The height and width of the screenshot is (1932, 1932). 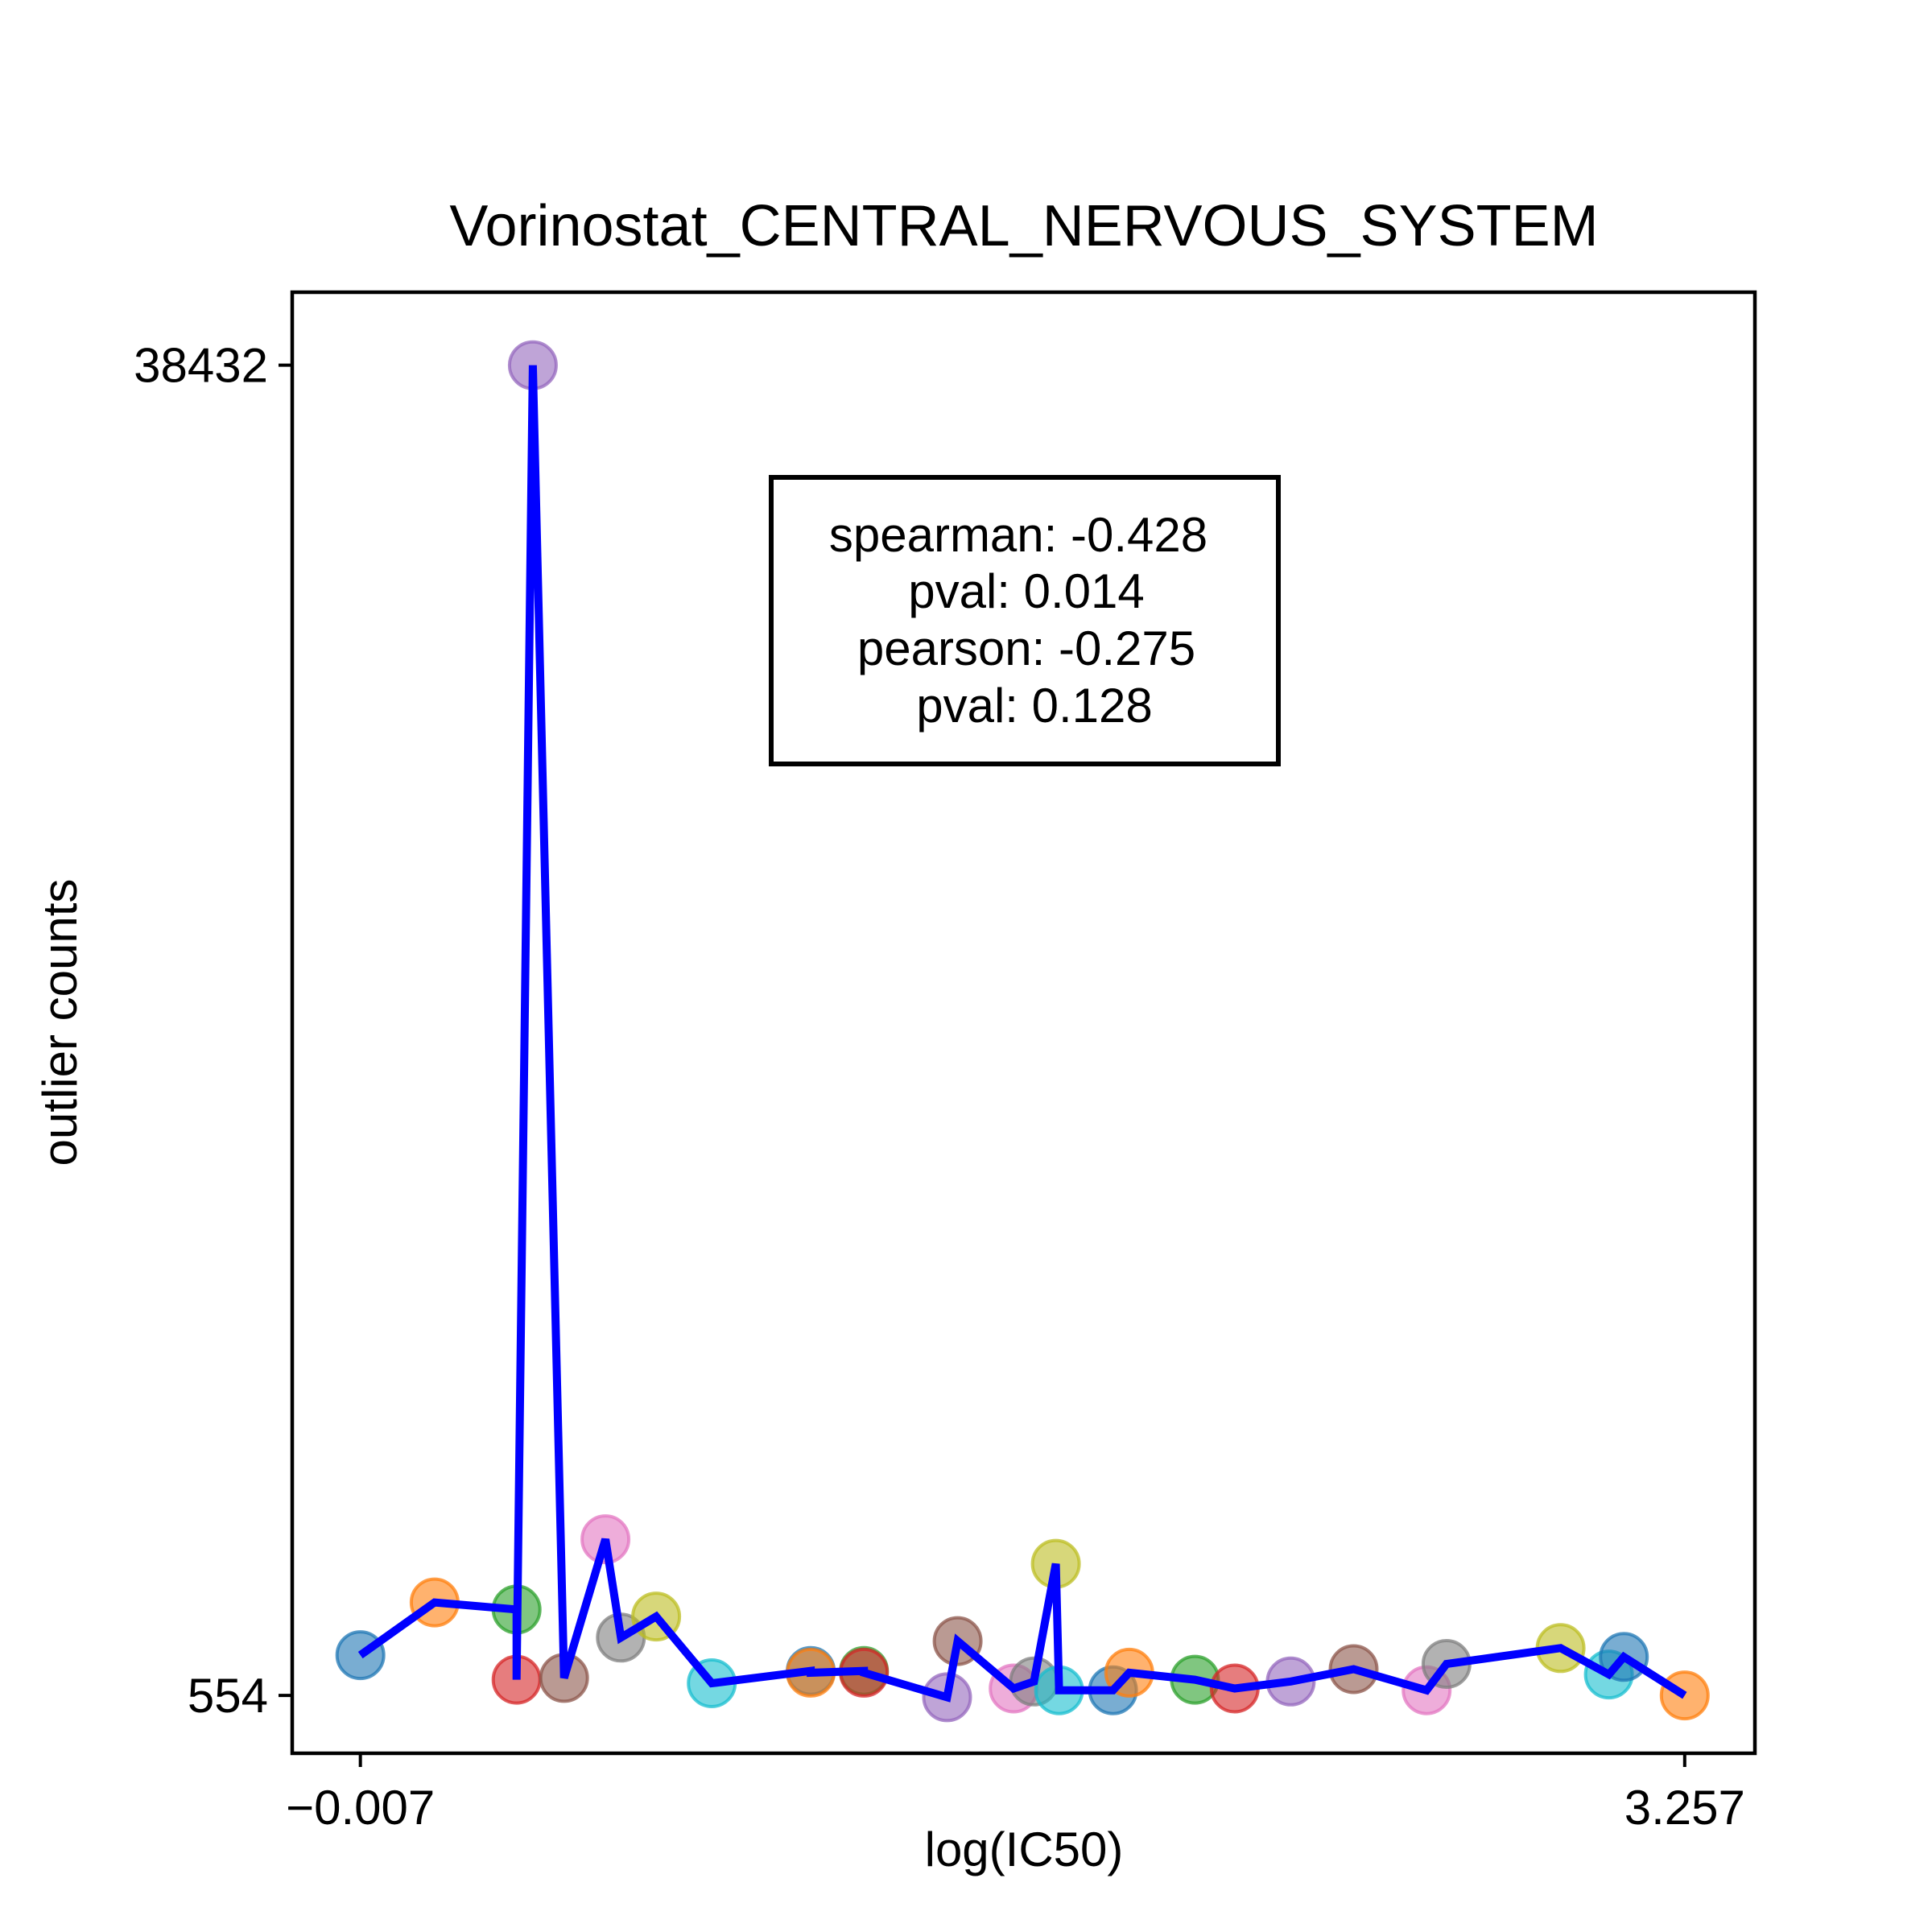 I want to click on chart-title: Vorinostat_CENTRAL_NERVOUS_SYSTEM, so click(x=1023, y=226).